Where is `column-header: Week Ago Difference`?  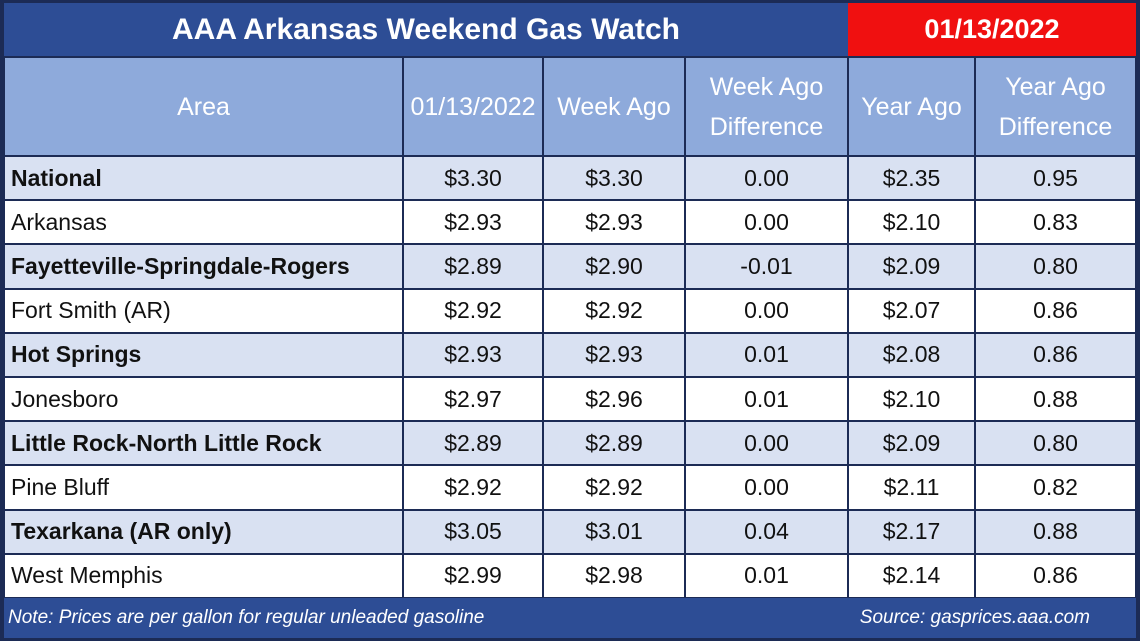 column-header: Week Ago Difference is located at coordinates (766, 106).